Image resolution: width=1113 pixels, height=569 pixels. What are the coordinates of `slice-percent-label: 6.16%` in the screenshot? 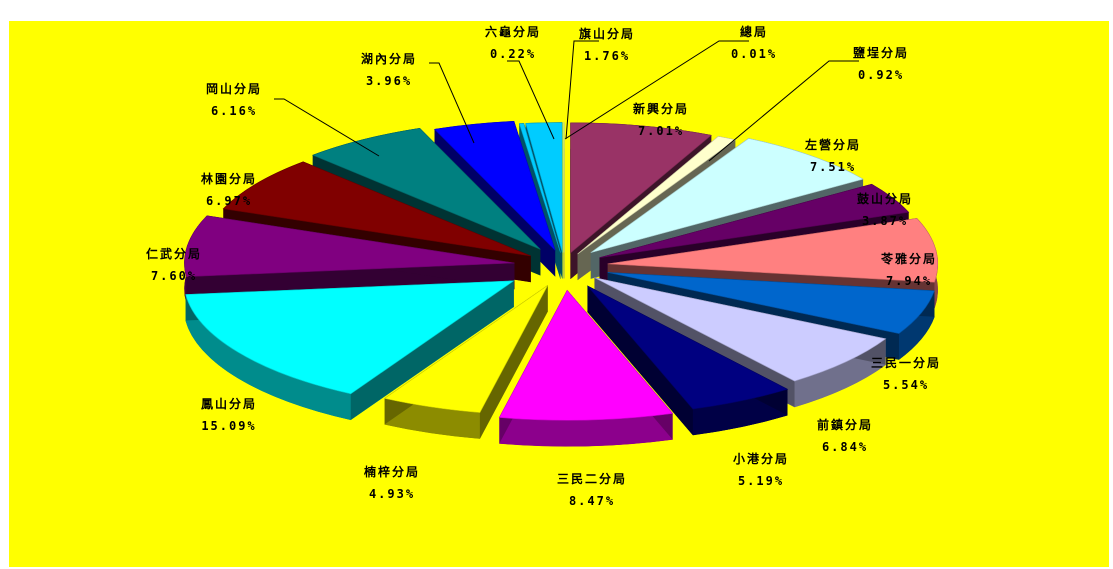 It's located at (234, 111).